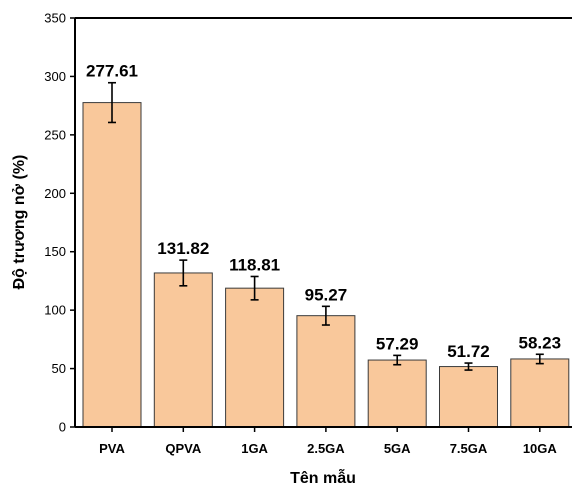 The image size is (572, 491). I want to click on x-tick-label: QPVA, so click(183, 448).